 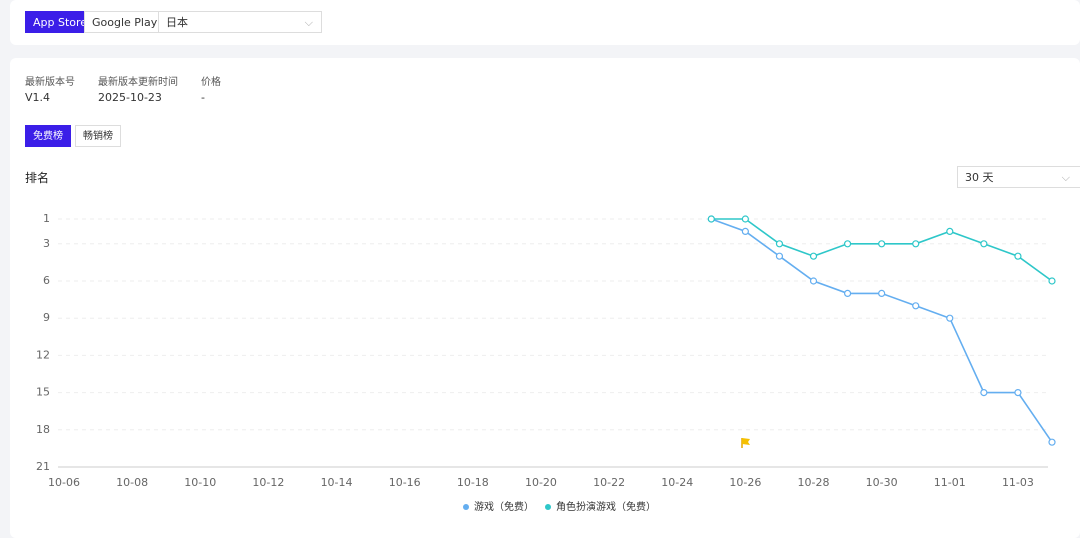 I want to click on x-tick-label: 10-26, so click(x=745, y=482).